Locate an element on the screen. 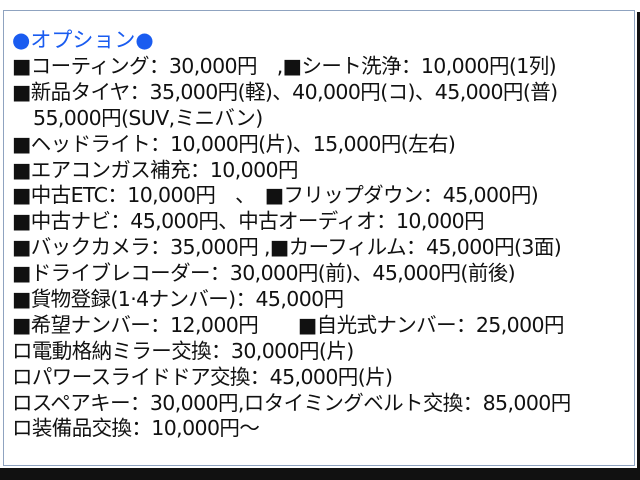  option-line-spare-key: ロスペアキー：30,000円,ロタイミングベルト交換：85,000円 is located at coordinates (291, 402).